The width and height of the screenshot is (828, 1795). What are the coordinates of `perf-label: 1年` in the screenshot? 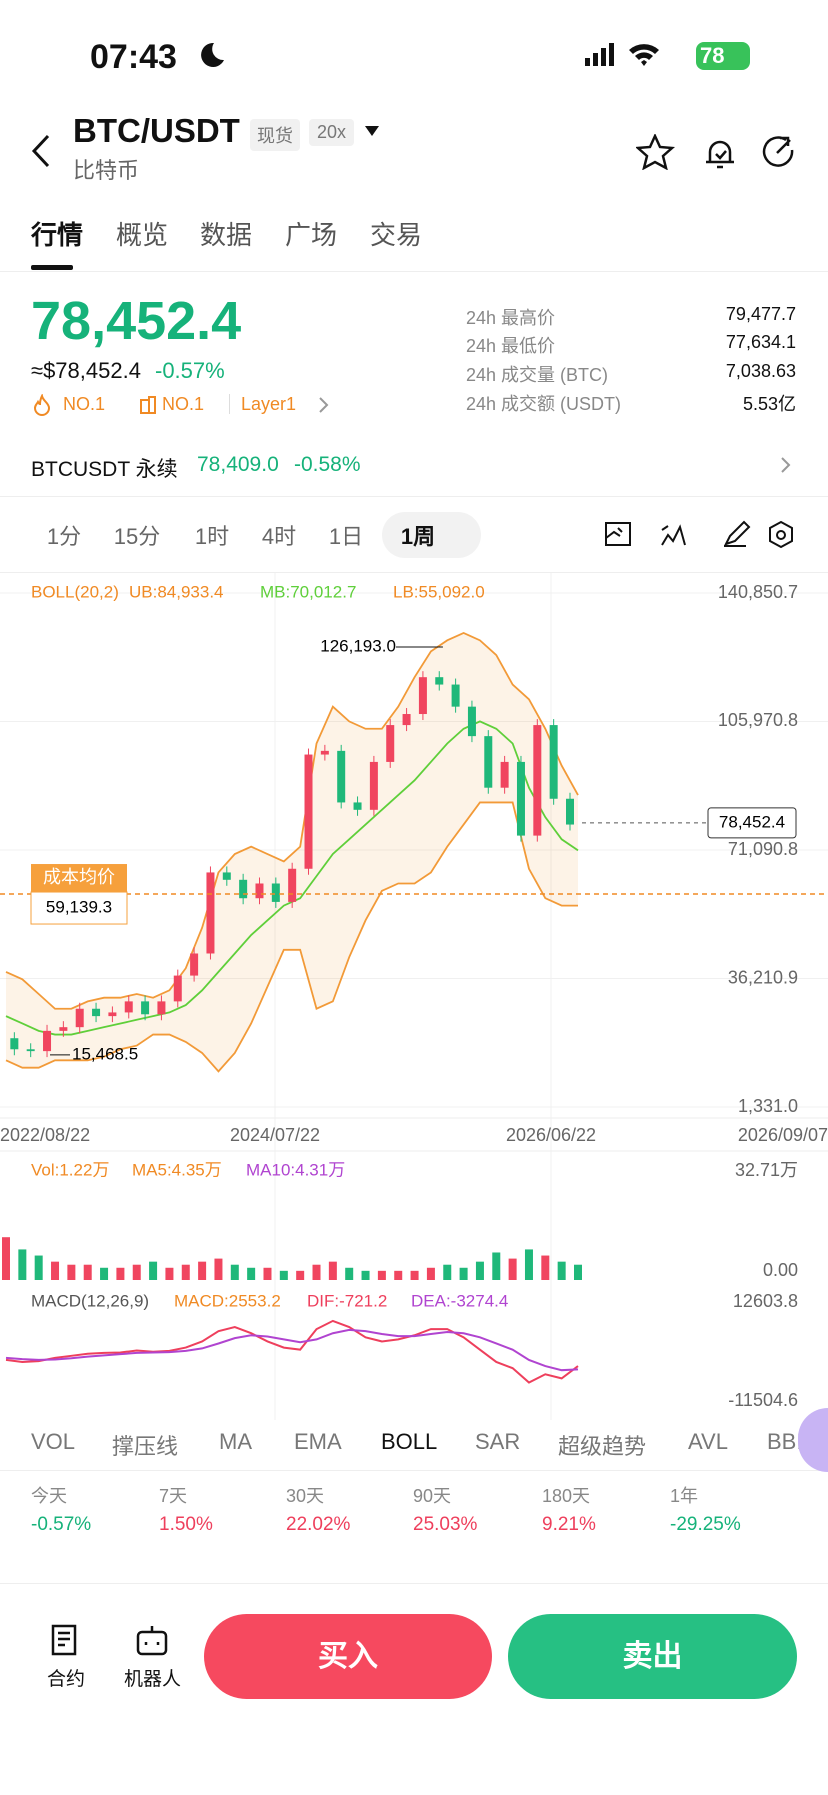 It's located at (684, 1496).